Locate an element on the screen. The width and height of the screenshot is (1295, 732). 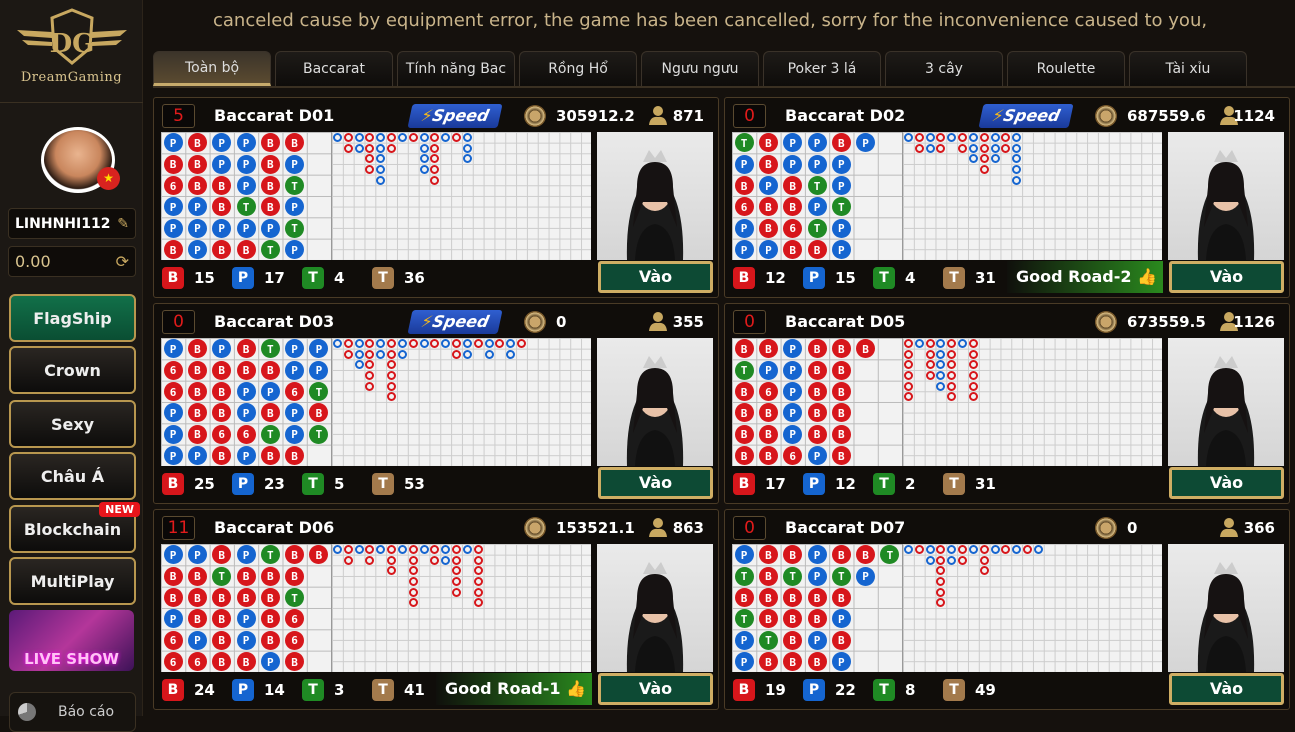
player-count: 1126 is located at coordinates (1254, 322).